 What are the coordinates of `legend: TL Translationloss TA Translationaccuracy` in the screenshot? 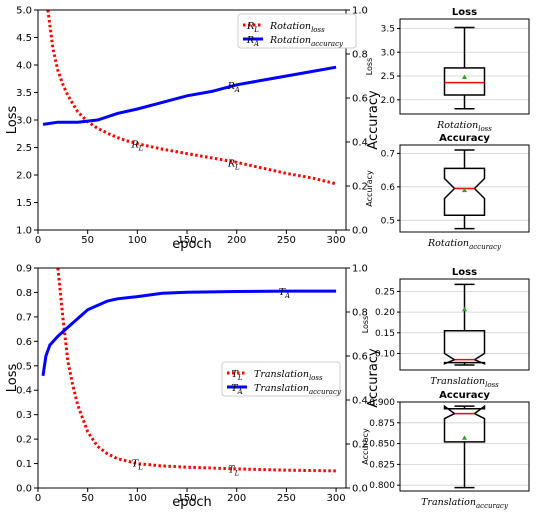 It's located at (281, 379).